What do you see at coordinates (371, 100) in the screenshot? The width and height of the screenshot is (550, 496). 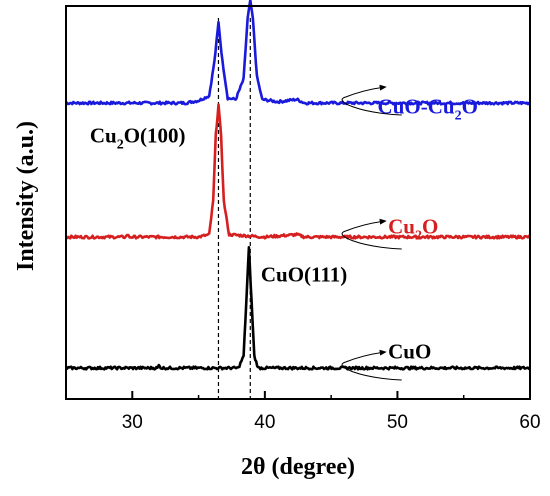 I see `arrow-cuo-cu2o` at bounding box center [371, 100].